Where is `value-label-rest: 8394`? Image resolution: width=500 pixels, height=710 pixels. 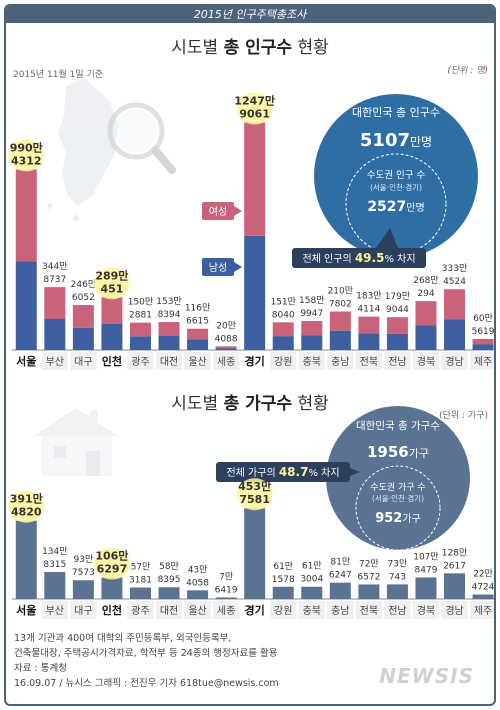
value-label-rest: 8394 is located at coordinates (169, 315).